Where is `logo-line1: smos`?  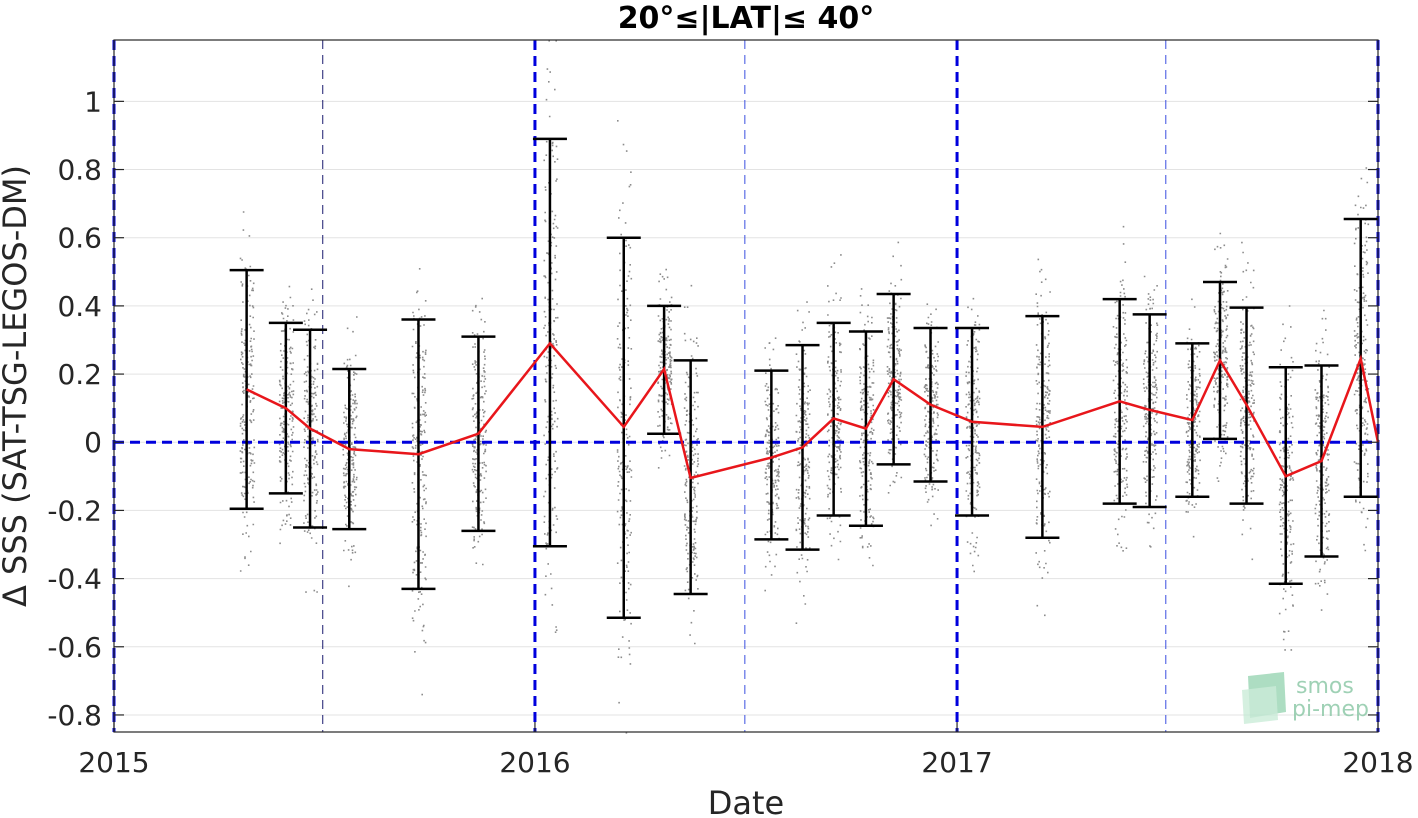 logo-line1: smos is located at coordinates (1325, 686).